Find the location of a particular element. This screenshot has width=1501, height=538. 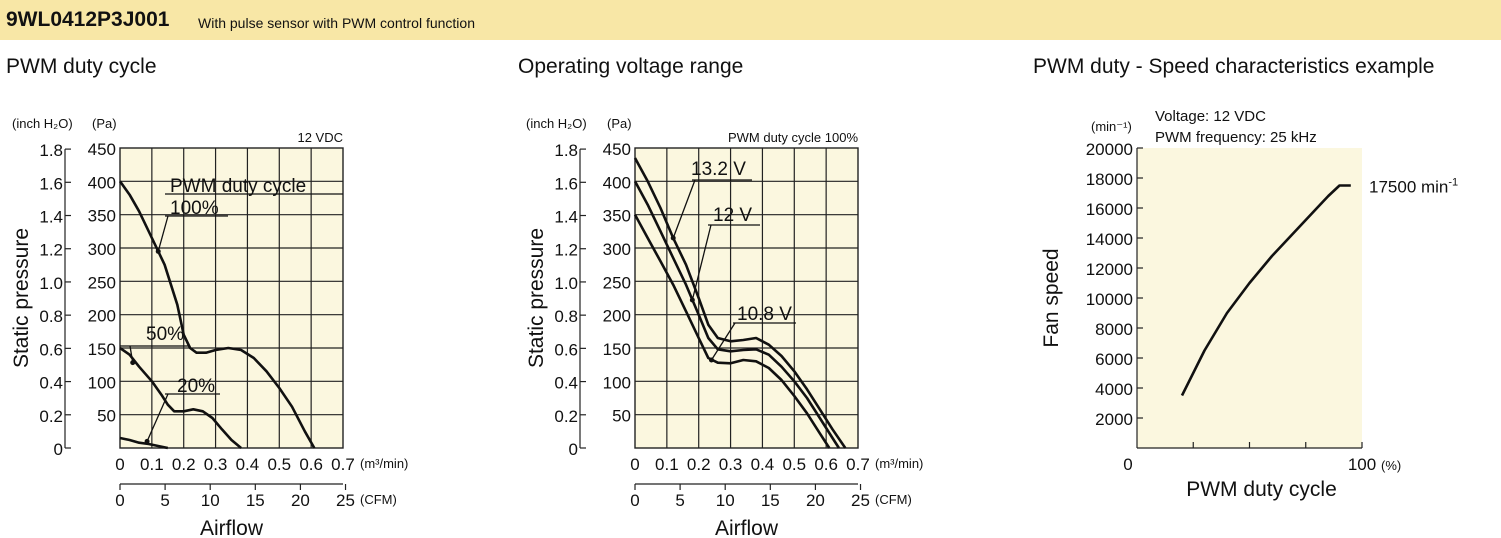

chart-note: 12 VDC is located at coordinates (320, 137).